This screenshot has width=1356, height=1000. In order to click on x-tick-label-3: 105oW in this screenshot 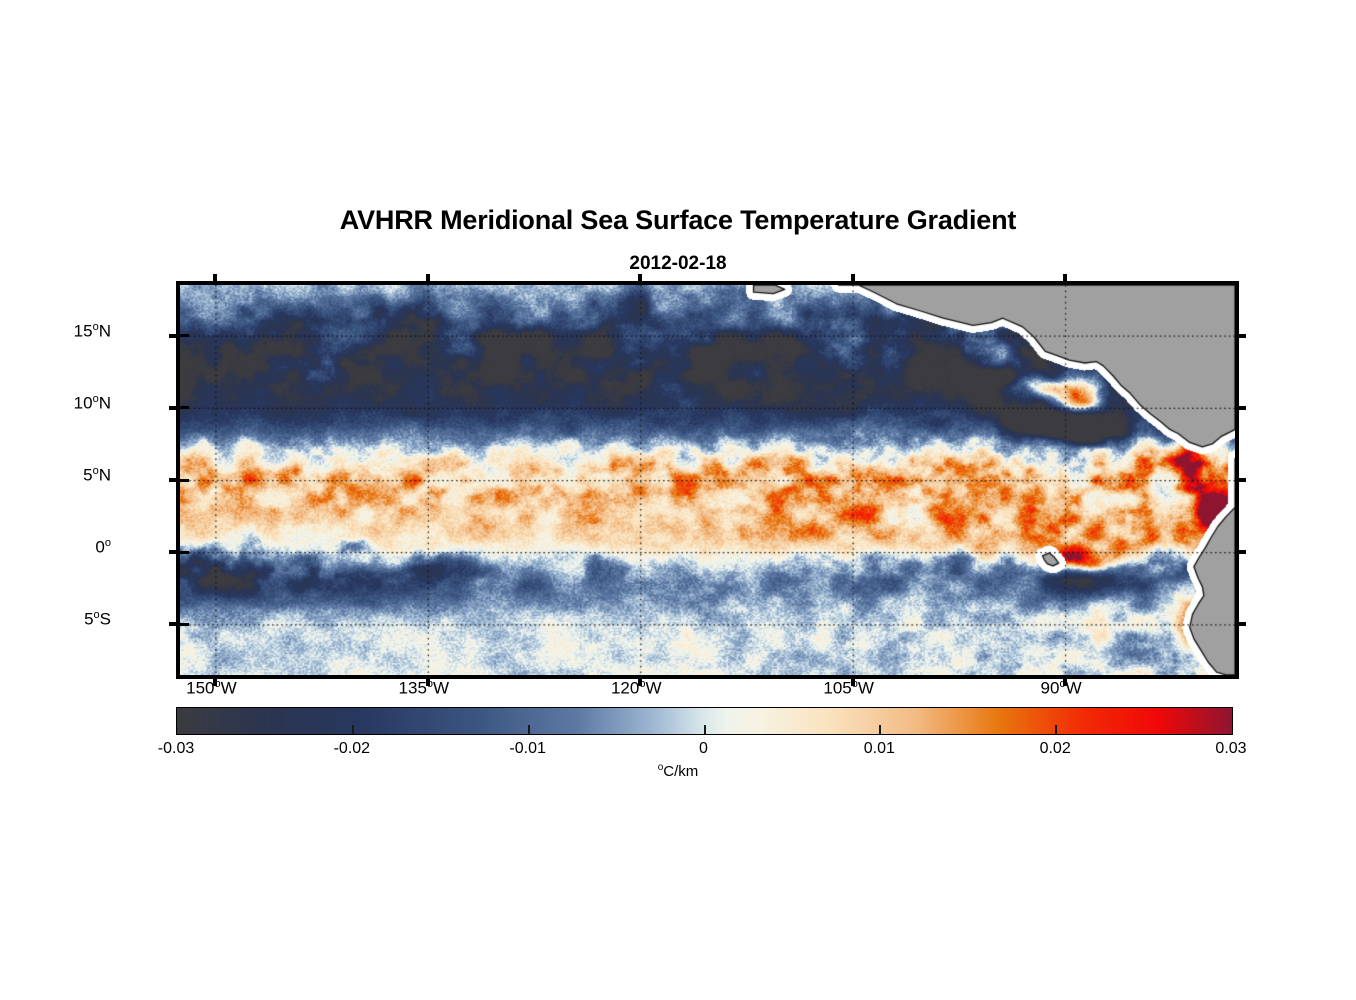, I will do `click(848, 688)`.